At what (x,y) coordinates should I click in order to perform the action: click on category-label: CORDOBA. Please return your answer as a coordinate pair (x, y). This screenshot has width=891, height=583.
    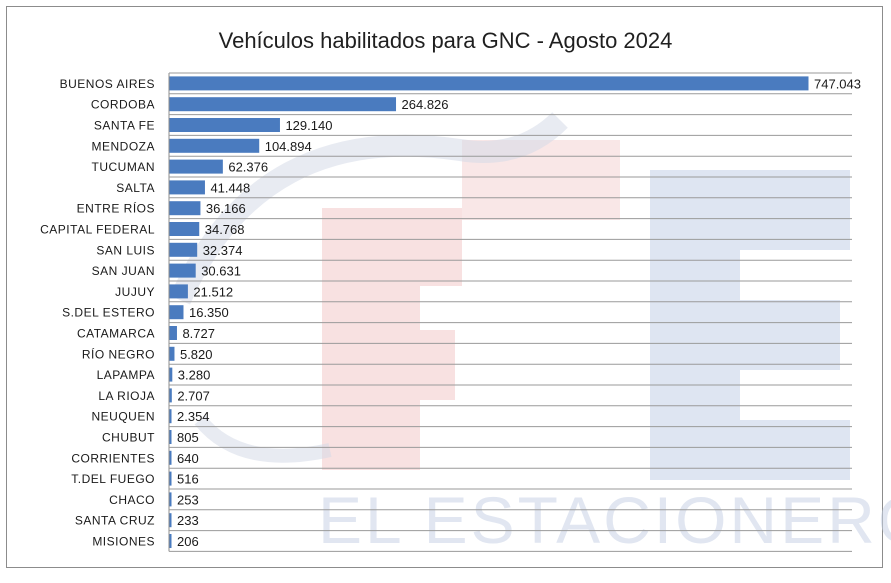
    Looking at the image, I should click on (123, 105).